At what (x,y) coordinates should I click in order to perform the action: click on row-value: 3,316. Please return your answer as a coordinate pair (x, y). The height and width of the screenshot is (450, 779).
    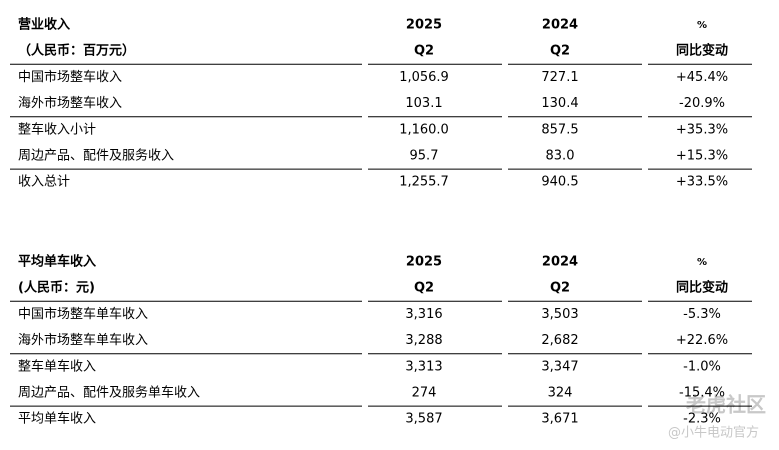
    Looking at the image, I should click on (423, 314).